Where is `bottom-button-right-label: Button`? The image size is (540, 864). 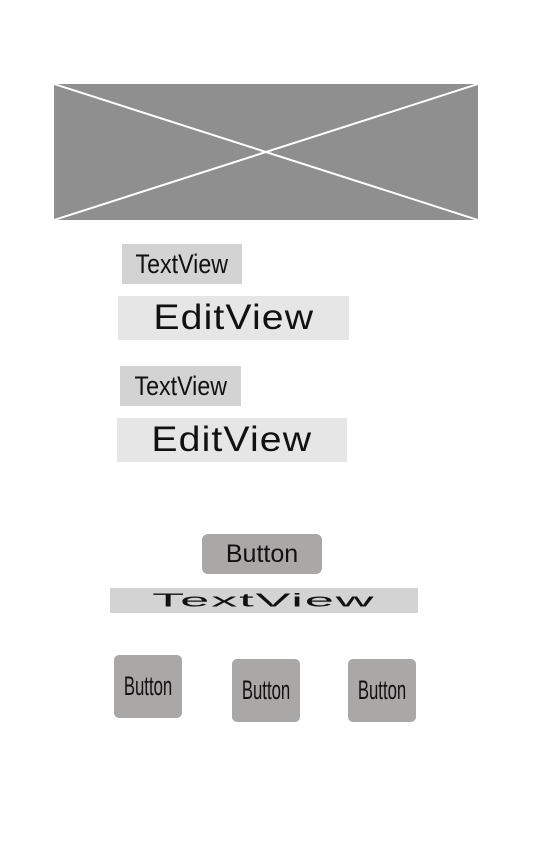
bottom-button-right-label: Button is located at coordinates (382, 690).